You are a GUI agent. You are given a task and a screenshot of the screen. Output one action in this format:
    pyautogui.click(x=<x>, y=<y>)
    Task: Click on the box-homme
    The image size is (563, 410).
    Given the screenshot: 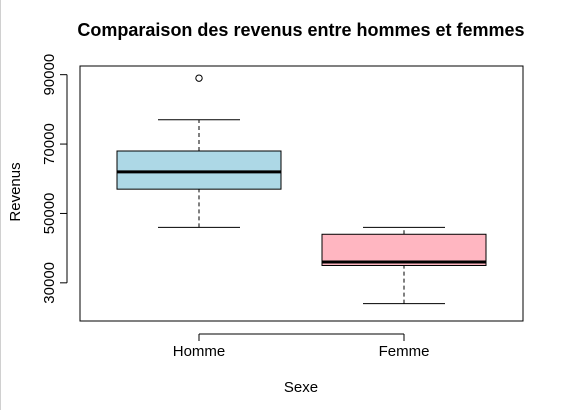 What is the action you would take?
    pyautogui.click(x=199, y=170)
    